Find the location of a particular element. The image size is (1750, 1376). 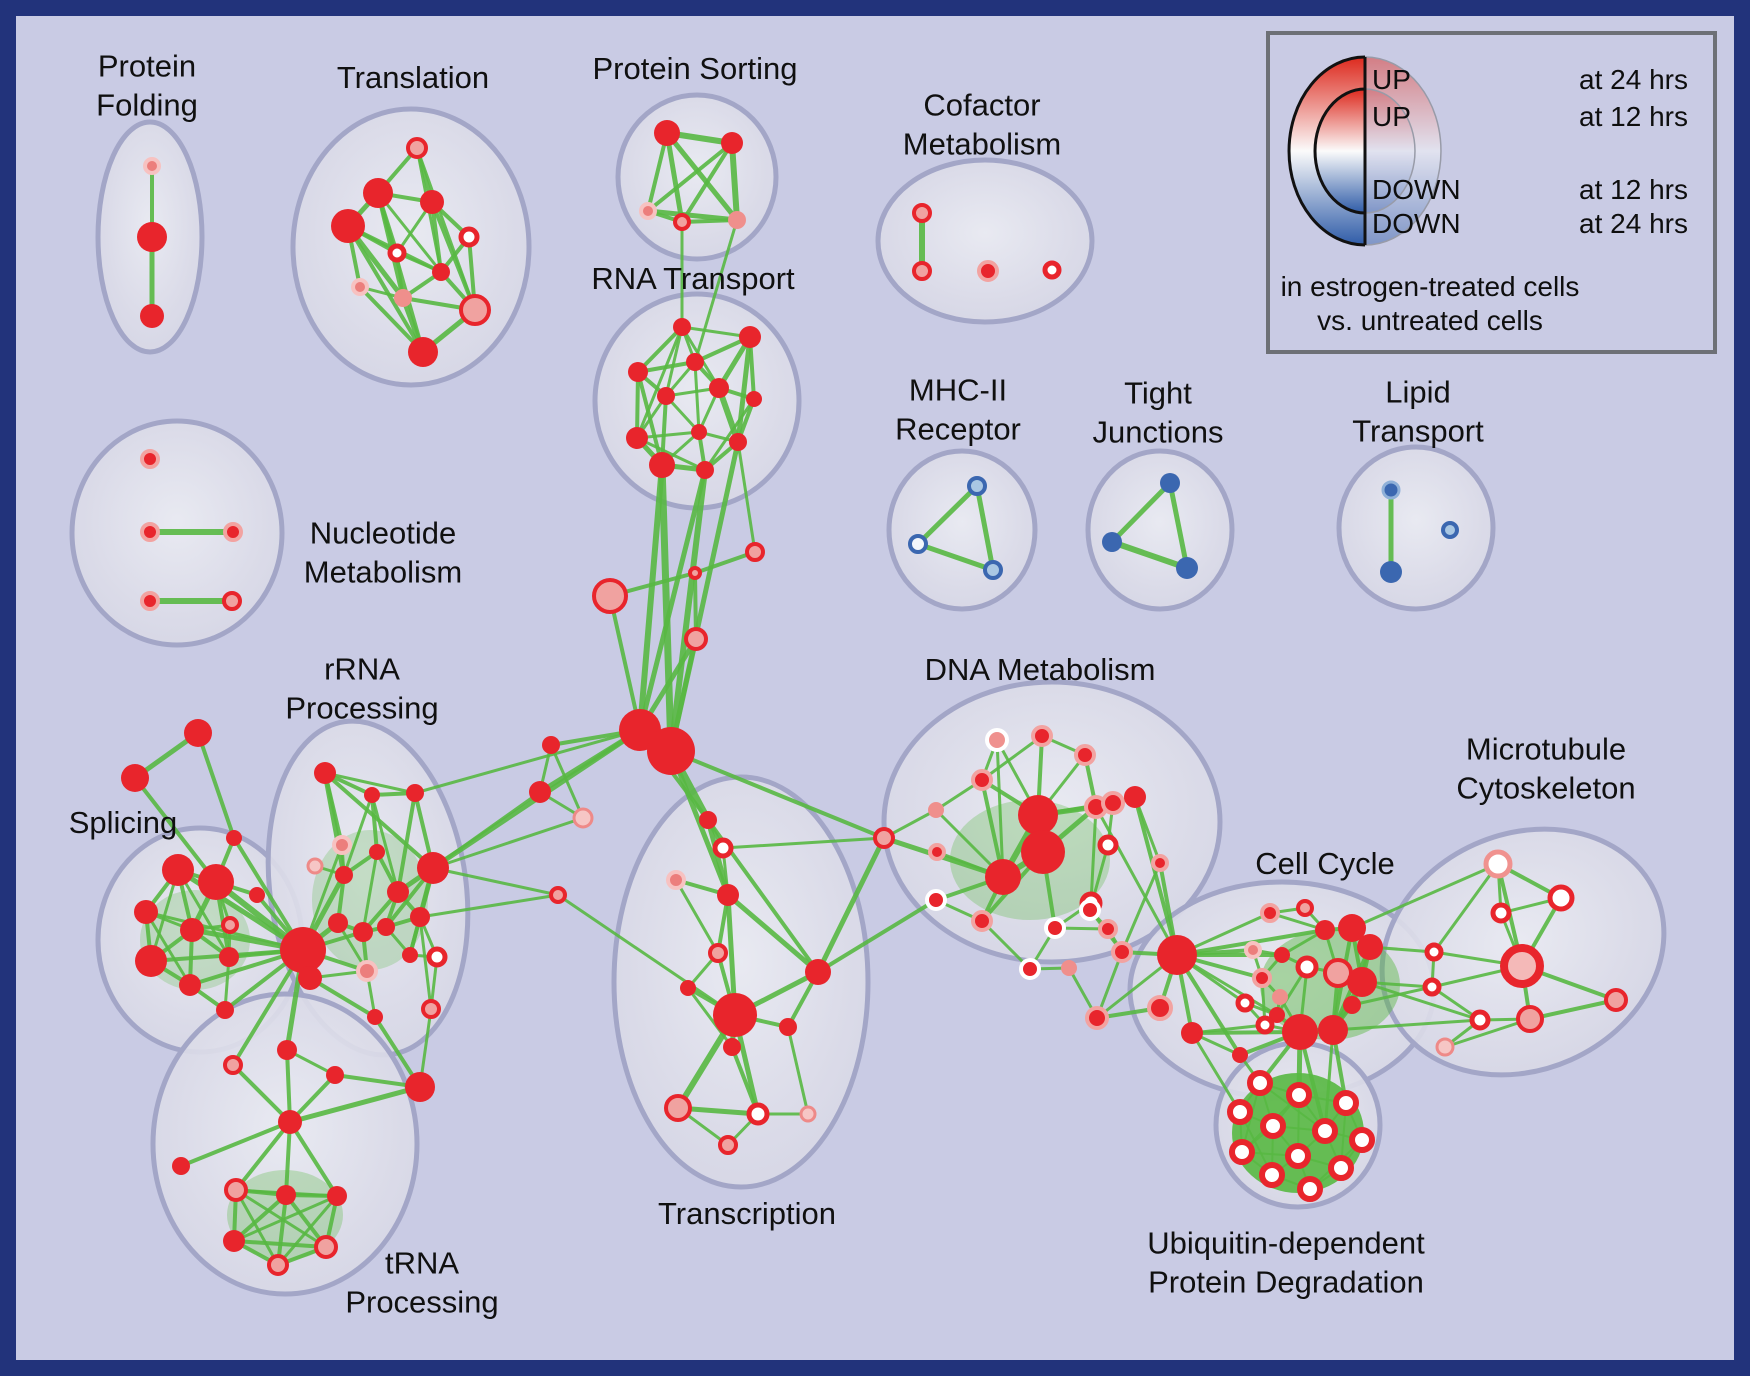

cluster-mhc-ii-receptor-ellipse is located at coordinates (962, 530).